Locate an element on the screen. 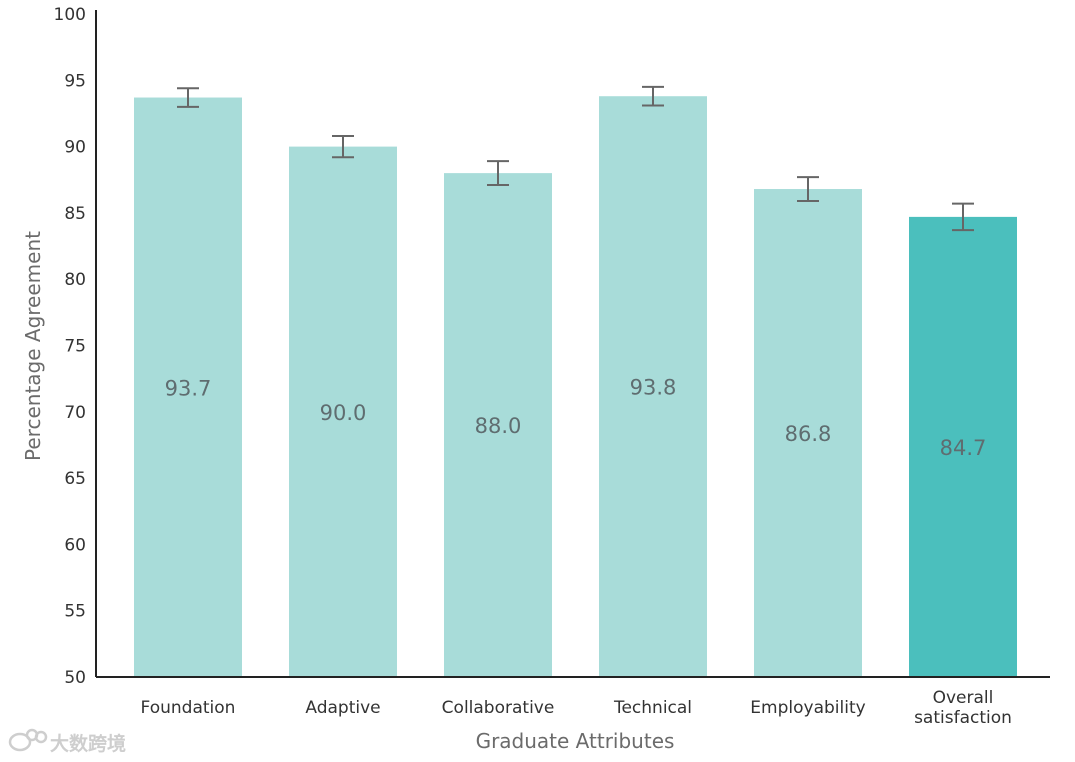  data-label: 93.7 is located at coordinates (188, 388).